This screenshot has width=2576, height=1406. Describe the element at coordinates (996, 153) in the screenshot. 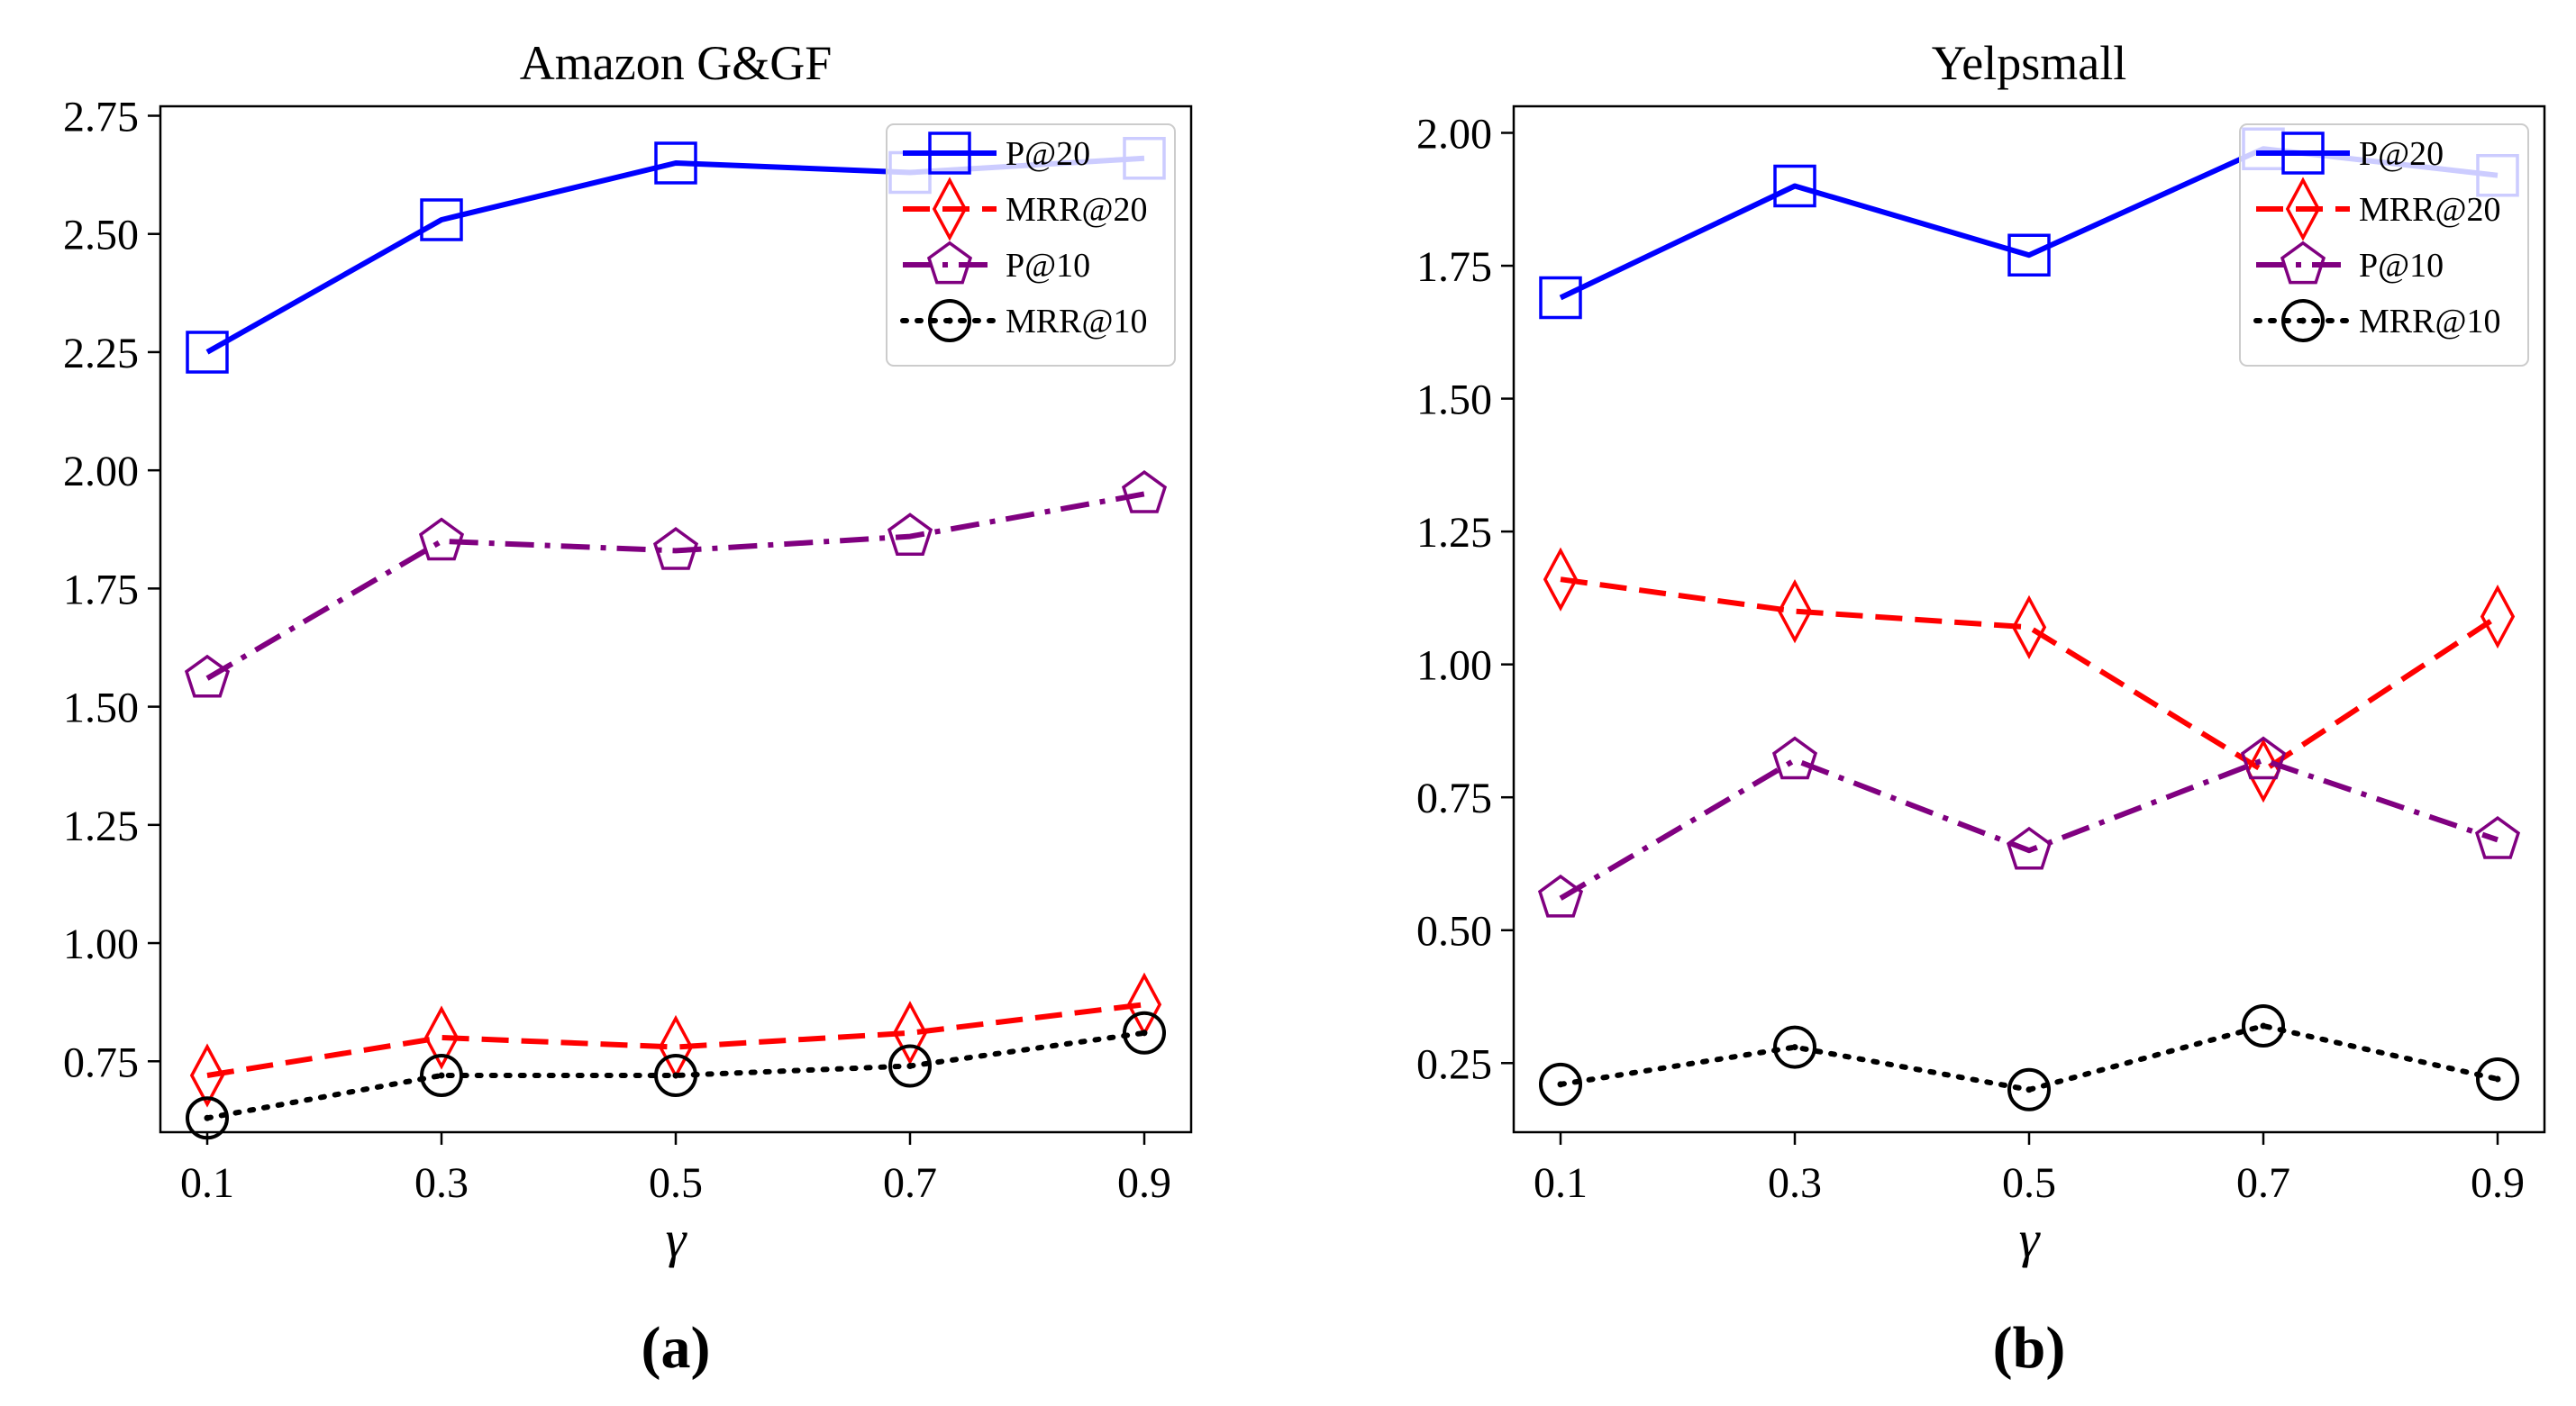

I see `panel-a-legend-item-p-20: P@20` at that location.